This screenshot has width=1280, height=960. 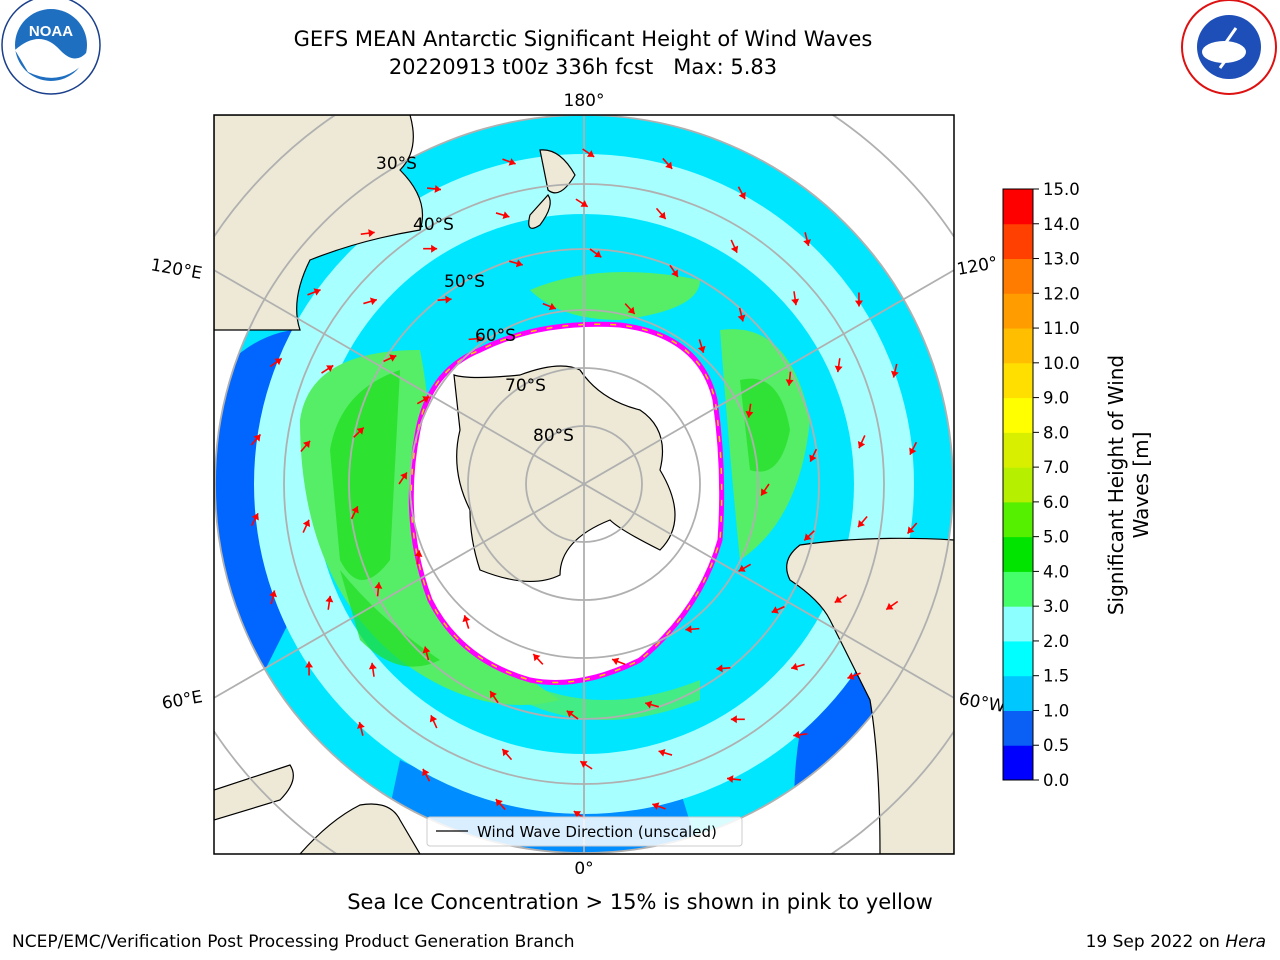 I want to click on noaa-logo-text: NOAA, so click(x=51, y=31).